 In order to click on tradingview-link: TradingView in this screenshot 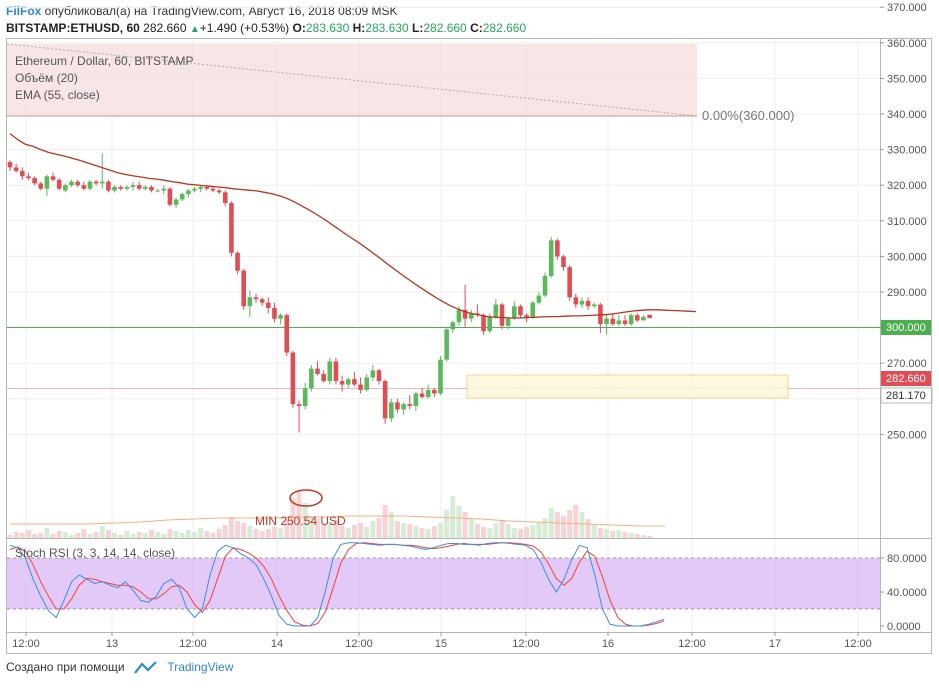, I will do `click(200, 667)`.